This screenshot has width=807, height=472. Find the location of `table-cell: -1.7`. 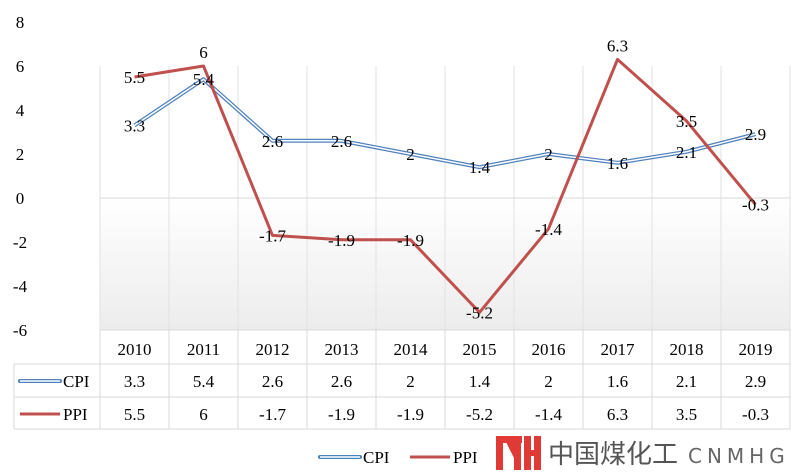

table-cell: -1.7 is located at coordinates (272, 414).